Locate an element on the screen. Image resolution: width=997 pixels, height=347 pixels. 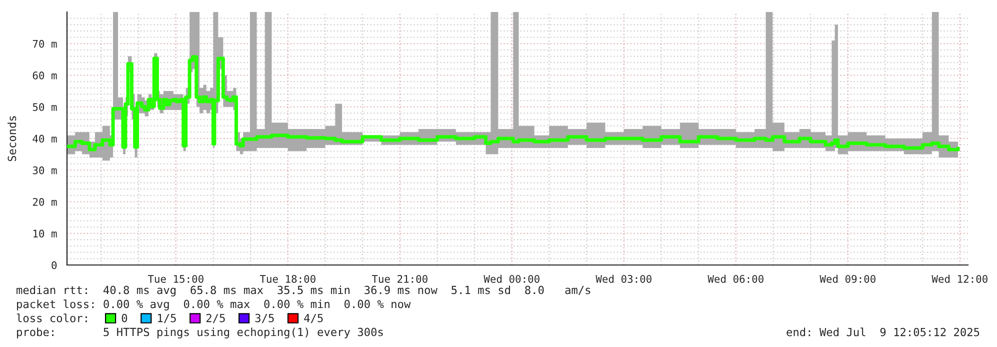
legend-title: loss color: is located at coordinates (51, 318).